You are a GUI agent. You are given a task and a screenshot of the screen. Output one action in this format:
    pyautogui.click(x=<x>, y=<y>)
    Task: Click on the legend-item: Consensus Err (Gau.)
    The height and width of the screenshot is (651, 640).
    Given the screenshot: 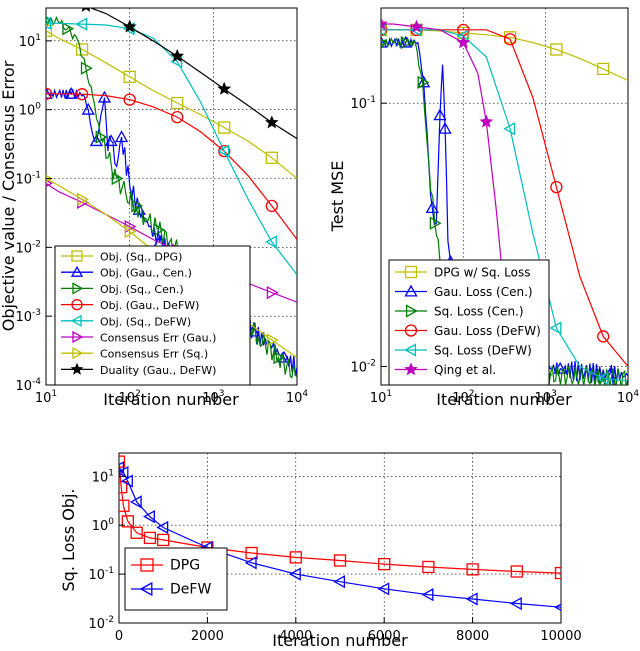 What is the action you would take?
    pyautogui.click(x=138, y=337)
    